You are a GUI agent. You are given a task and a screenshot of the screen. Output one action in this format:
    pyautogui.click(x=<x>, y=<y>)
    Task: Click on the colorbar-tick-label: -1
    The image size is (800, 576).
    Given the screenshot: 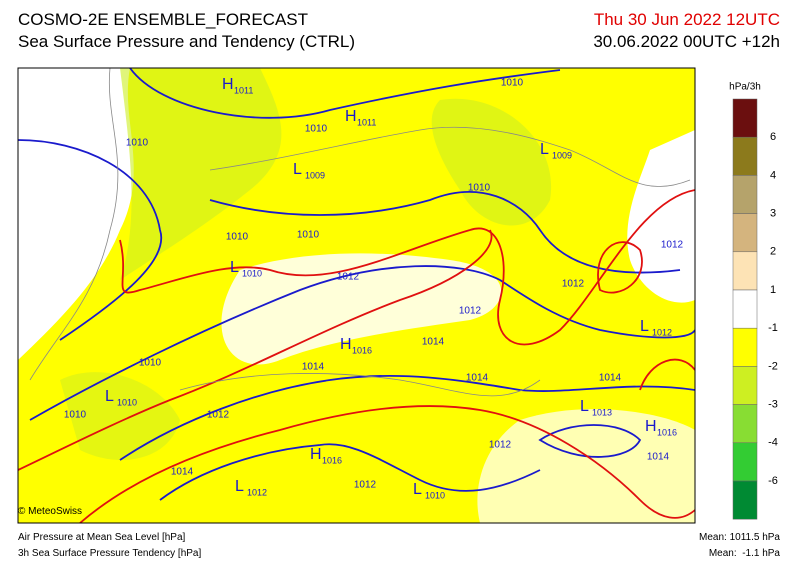 What is the action you would take?
    pyautogui.click(x=773, y=328)
    